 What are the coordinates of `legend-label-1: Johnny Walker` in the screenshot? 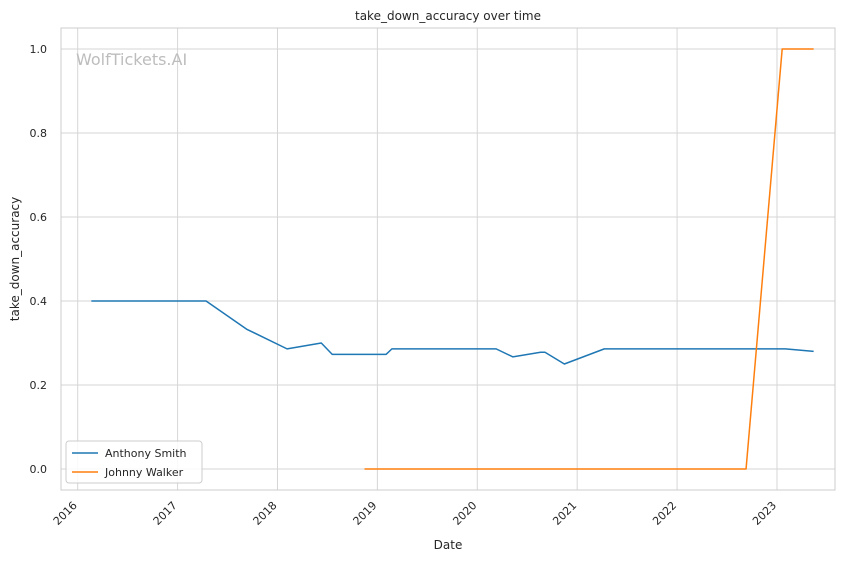 It's located at (144, 472).